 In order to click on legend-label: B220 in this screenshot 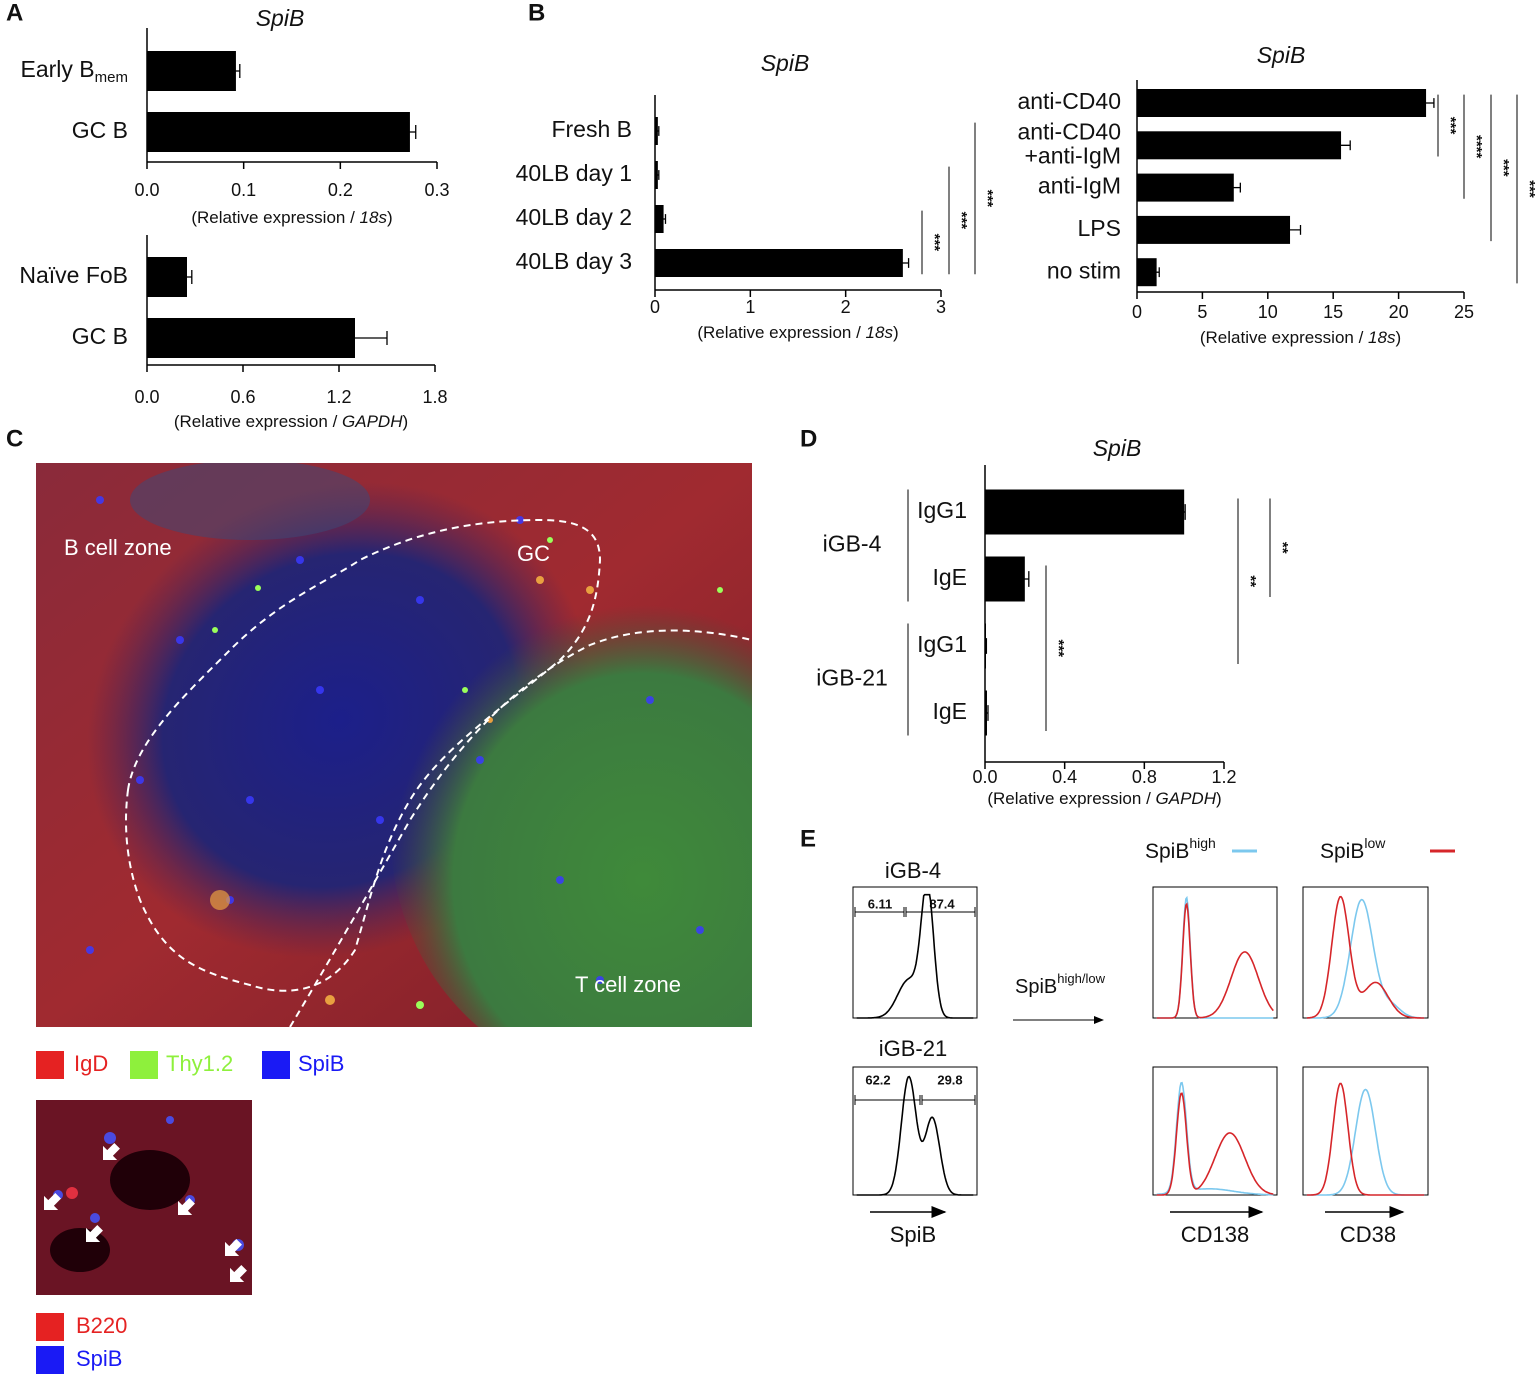, I will do `click(101, 1325)`.